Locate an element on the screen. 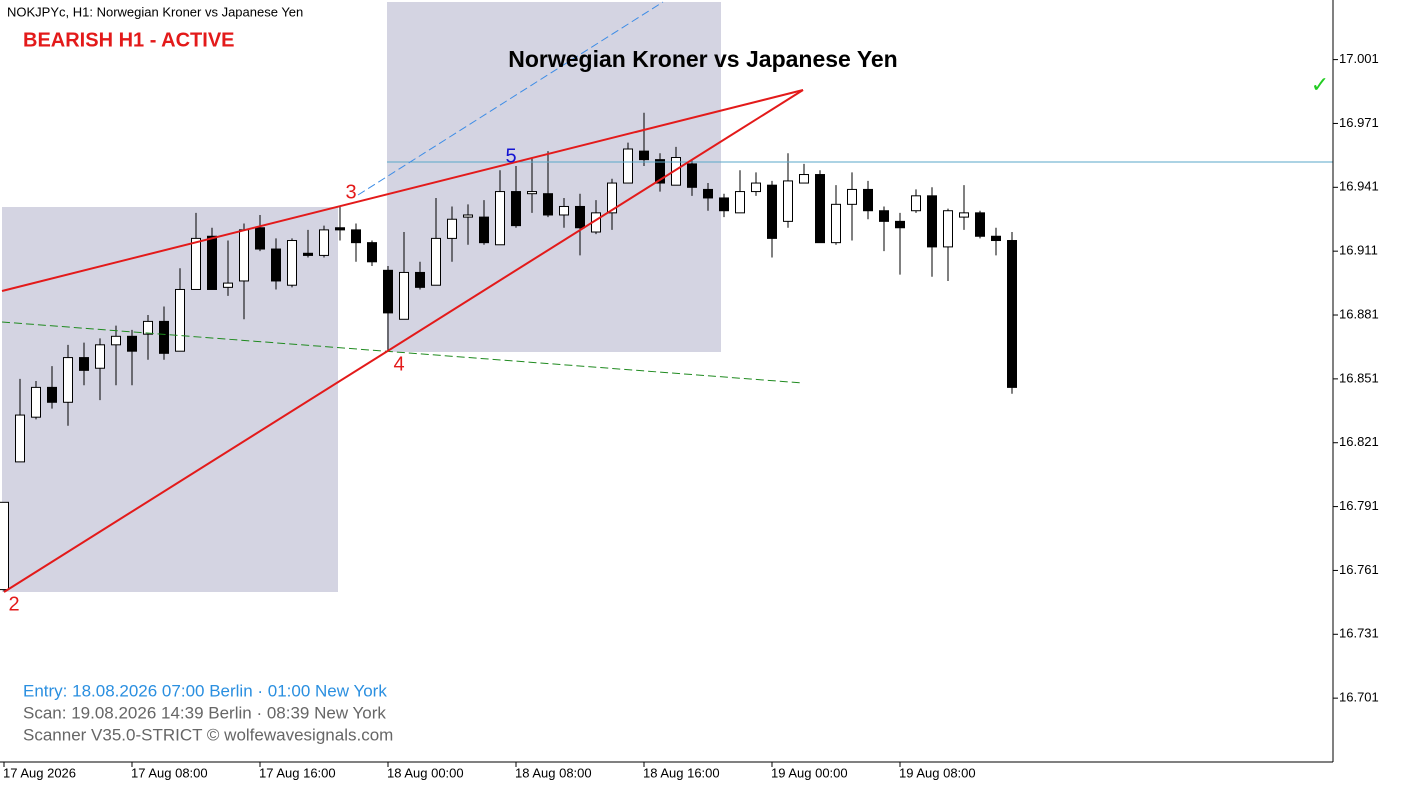 The height and width of the screenshot is (788, 1402). x-tick-label: 18 Aug 16:00 is located at coordinates (681, 772).